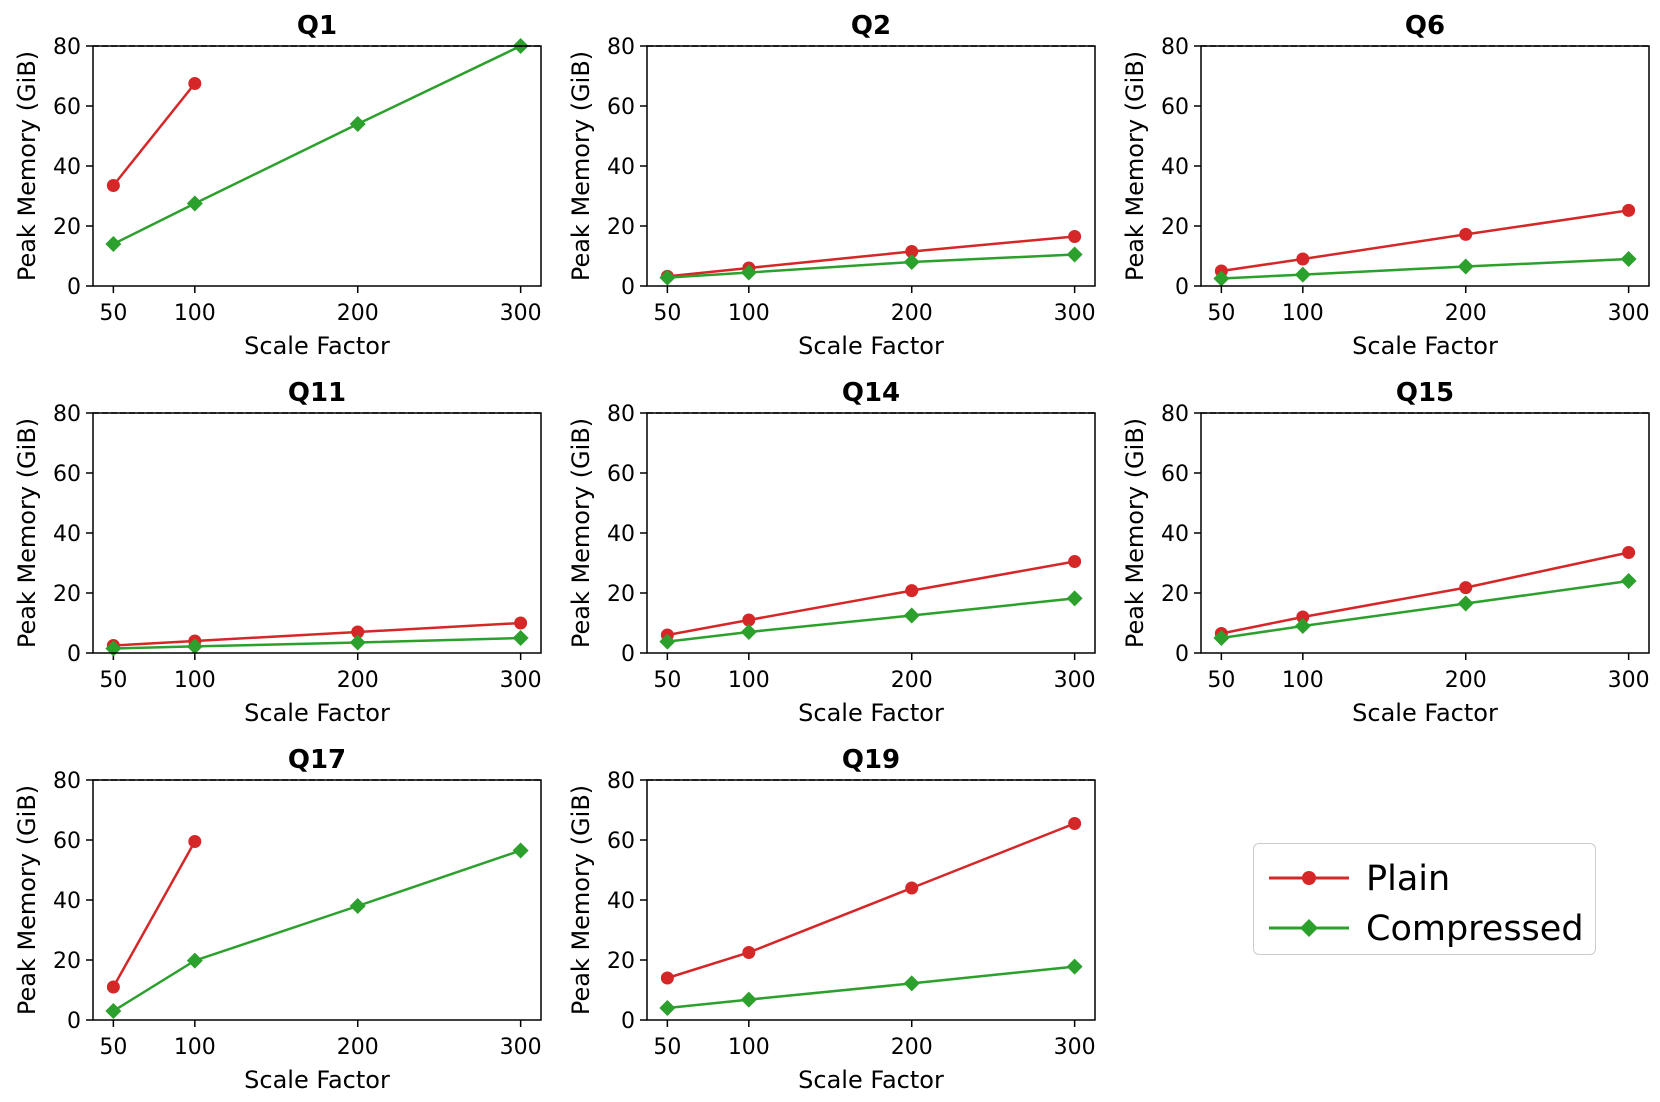 The image size is (1660, 1102). Describe the element at coordinates (1425, 241) in the screenshot. I see `q6-plain-line` at that location.